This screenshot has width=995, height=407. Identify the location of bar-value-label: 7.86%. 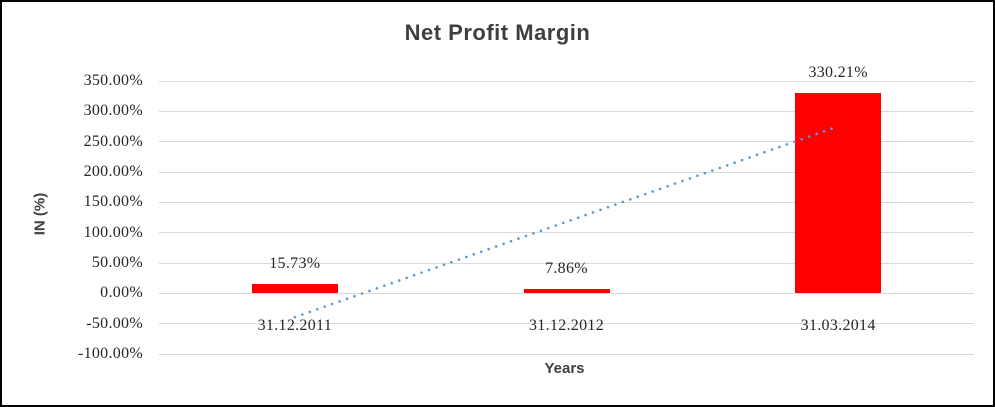
(566, 268).